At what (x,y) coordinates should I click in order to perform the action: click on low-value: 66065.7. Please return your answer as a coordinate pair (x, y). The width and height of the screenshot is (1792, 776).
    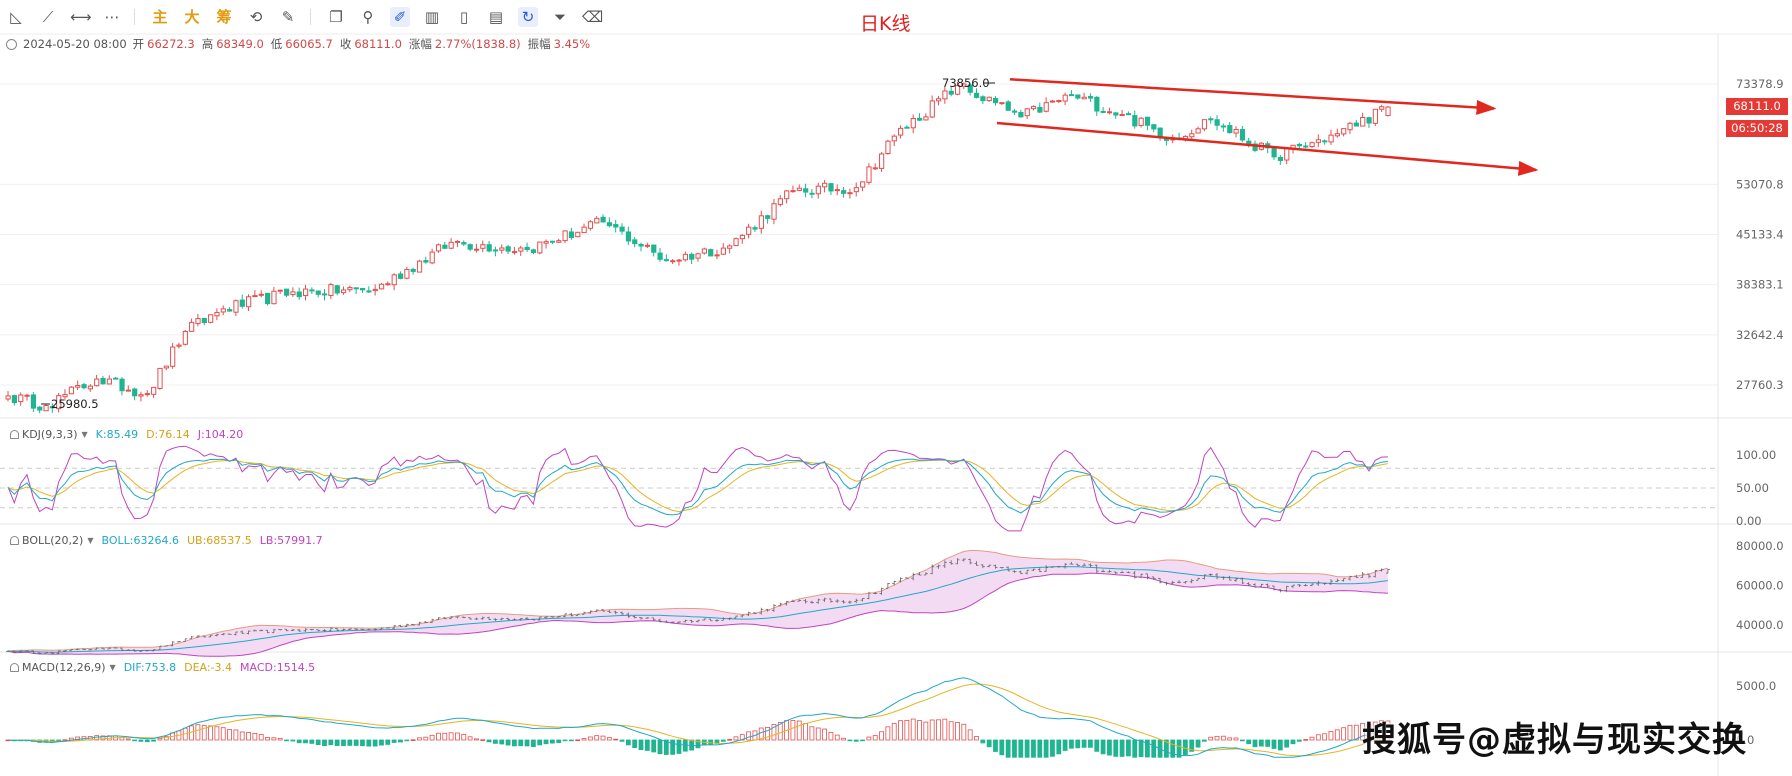
    Looking at the image, I should click on (309, 44).